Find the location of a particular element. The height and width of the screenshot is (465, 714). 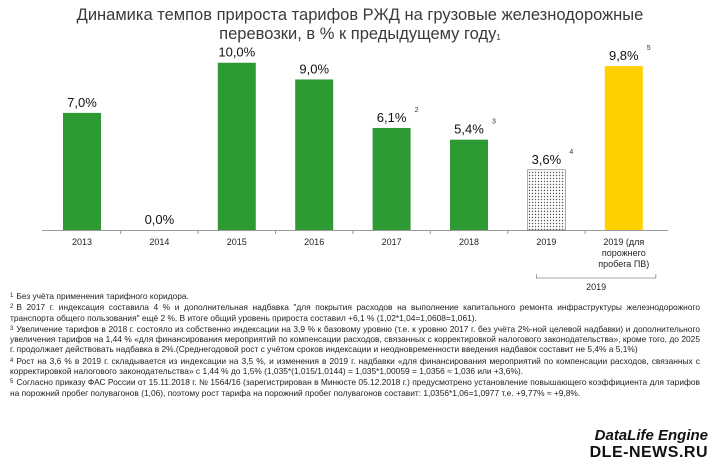

x-tick-label-7-0: 2019 (для is located at coordinates (623, 242).